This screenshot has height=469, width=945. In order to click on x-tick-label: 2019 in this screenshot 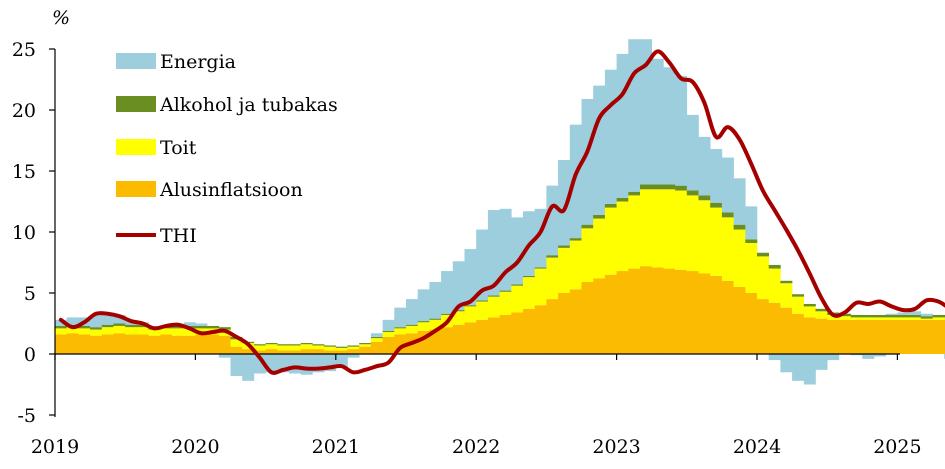, I will do `click(55, 447)`.